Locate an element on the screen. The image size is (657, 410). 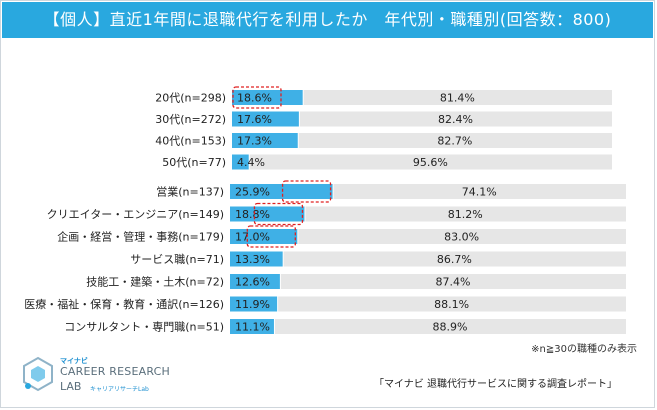
not-used-value-label: 83.0% is located at coordinates (461, 237).